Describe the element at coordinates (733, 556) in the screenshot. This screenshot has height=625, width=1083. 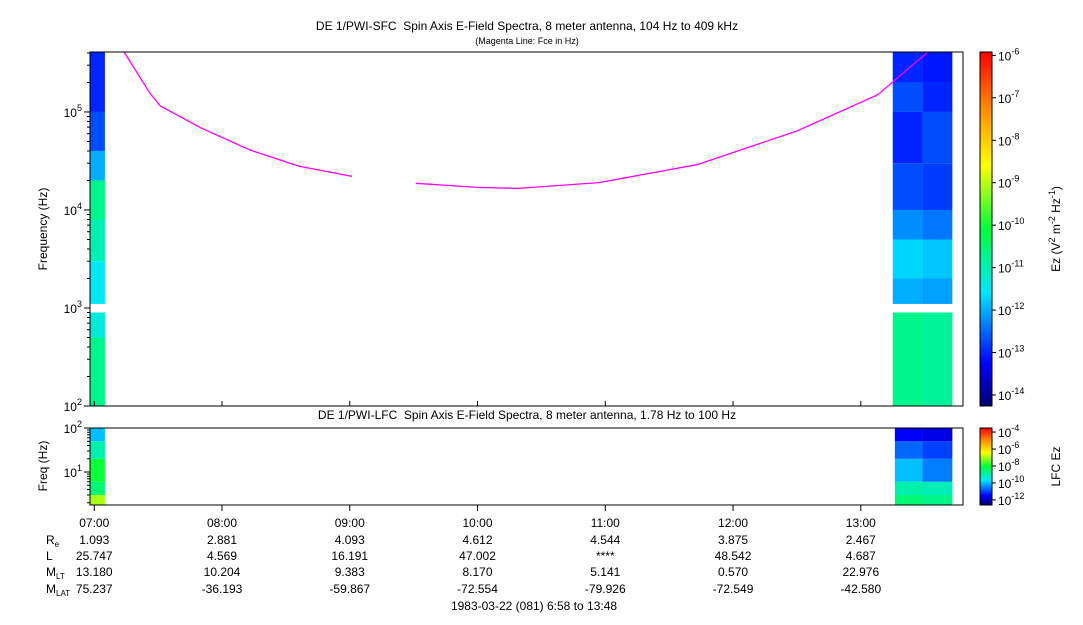
I see `ephemeris-value: 48.542` at that location.